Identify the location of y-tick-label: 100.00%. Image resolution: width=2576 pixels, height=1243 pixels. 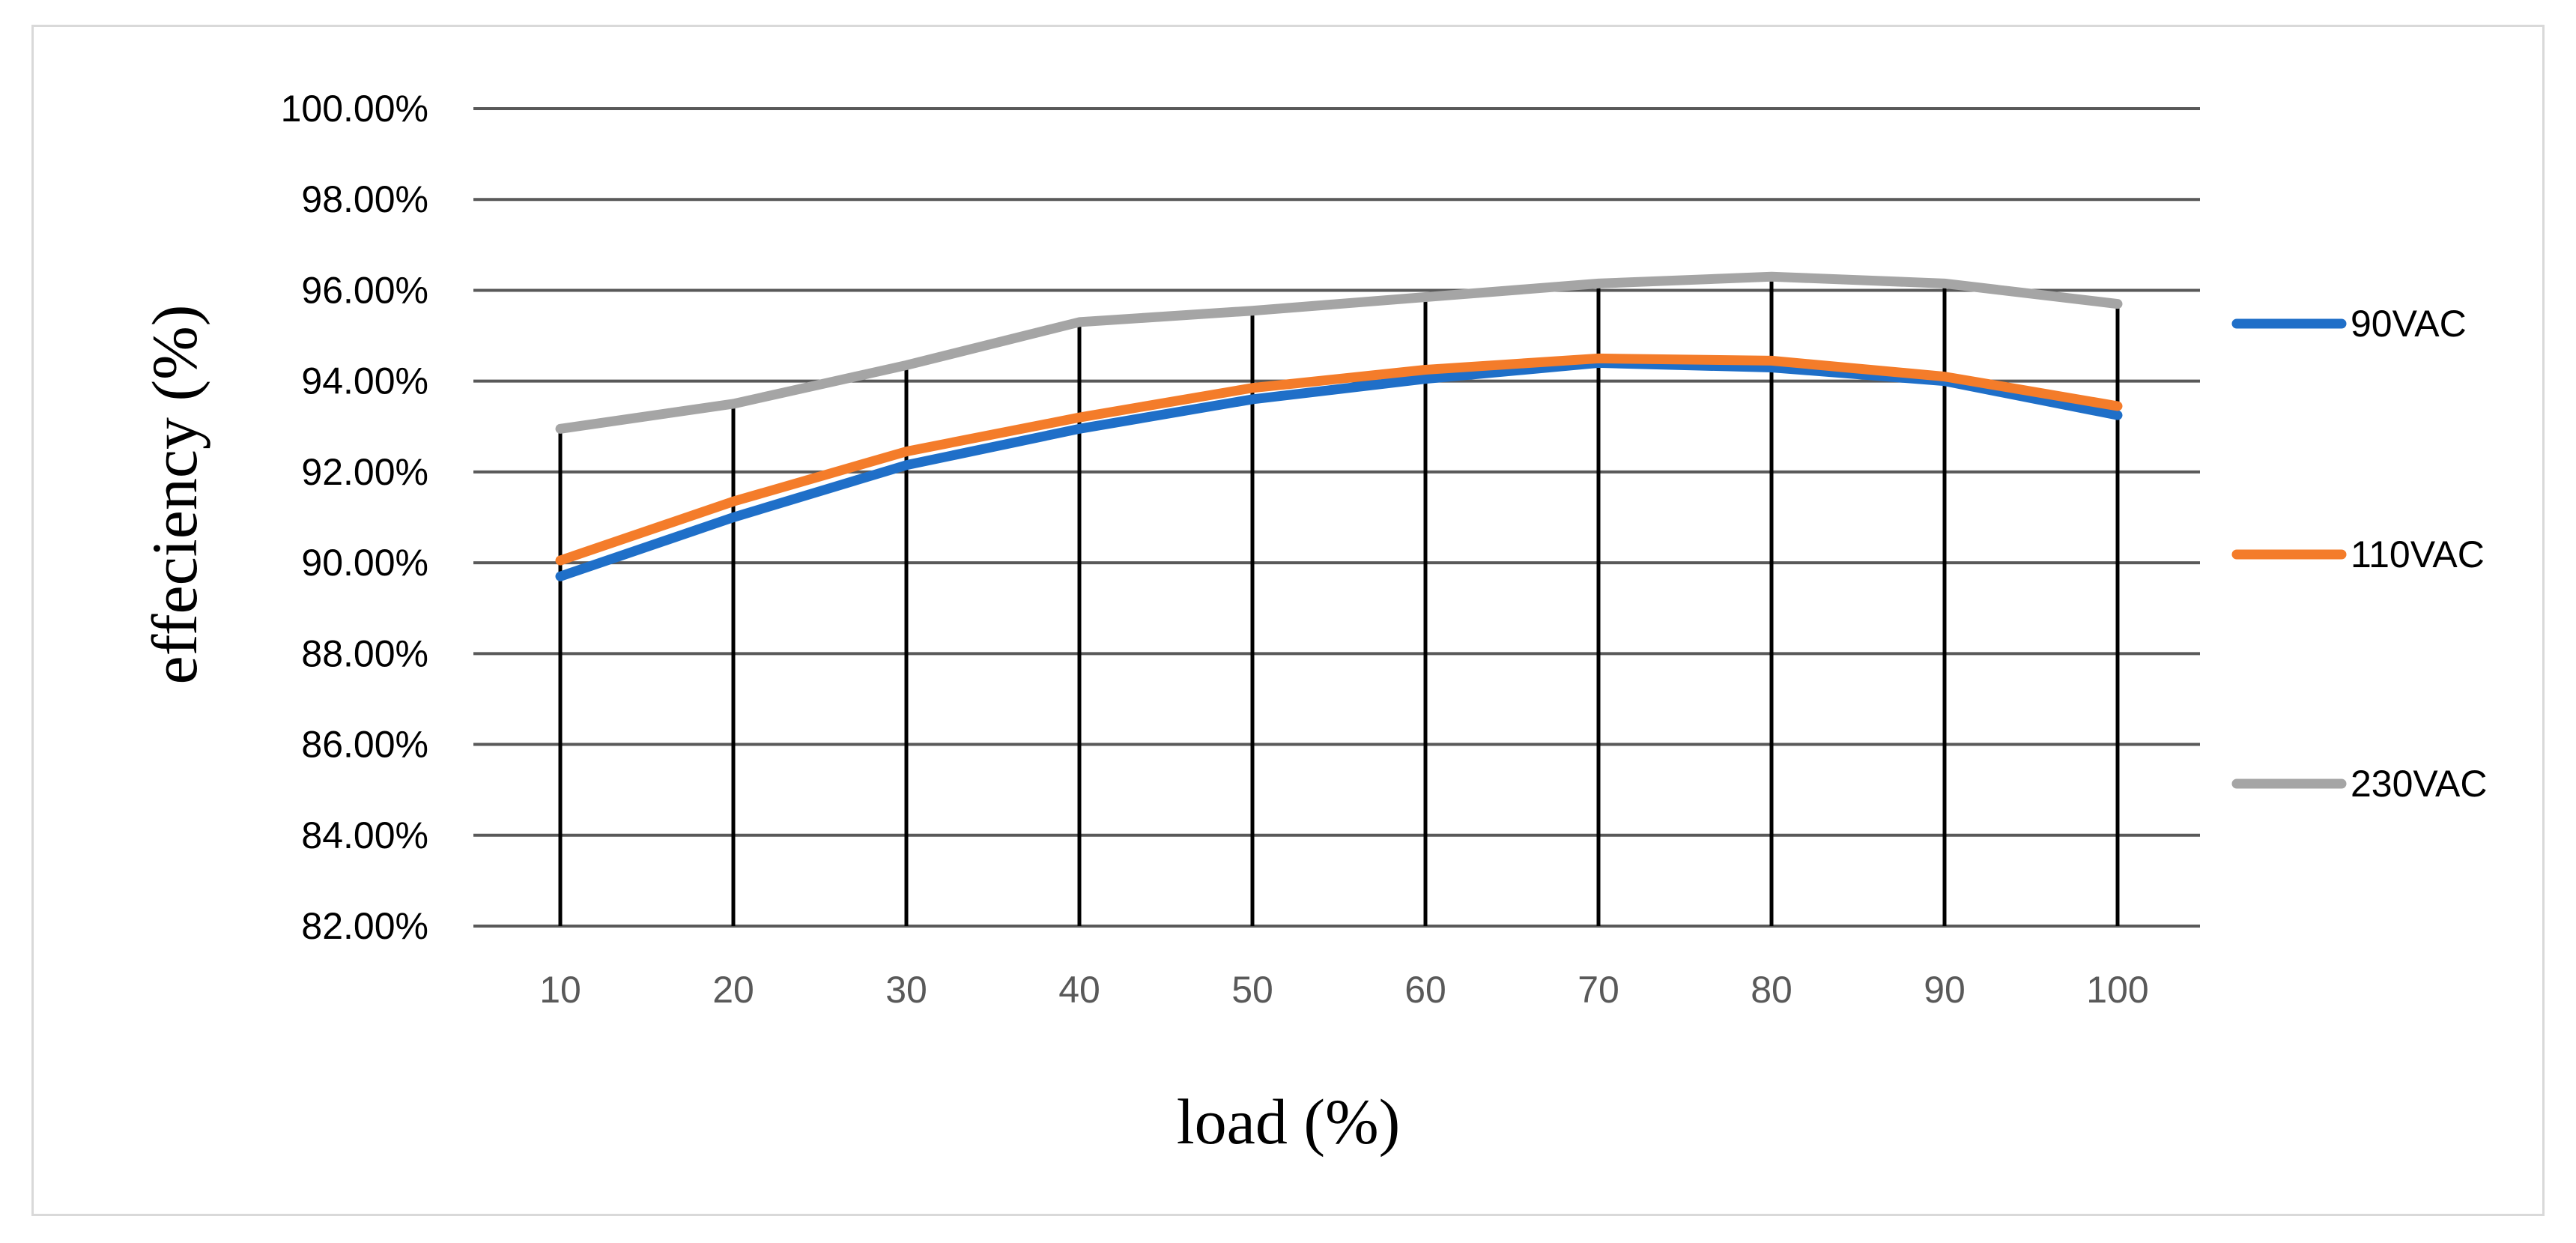
(354, 109).